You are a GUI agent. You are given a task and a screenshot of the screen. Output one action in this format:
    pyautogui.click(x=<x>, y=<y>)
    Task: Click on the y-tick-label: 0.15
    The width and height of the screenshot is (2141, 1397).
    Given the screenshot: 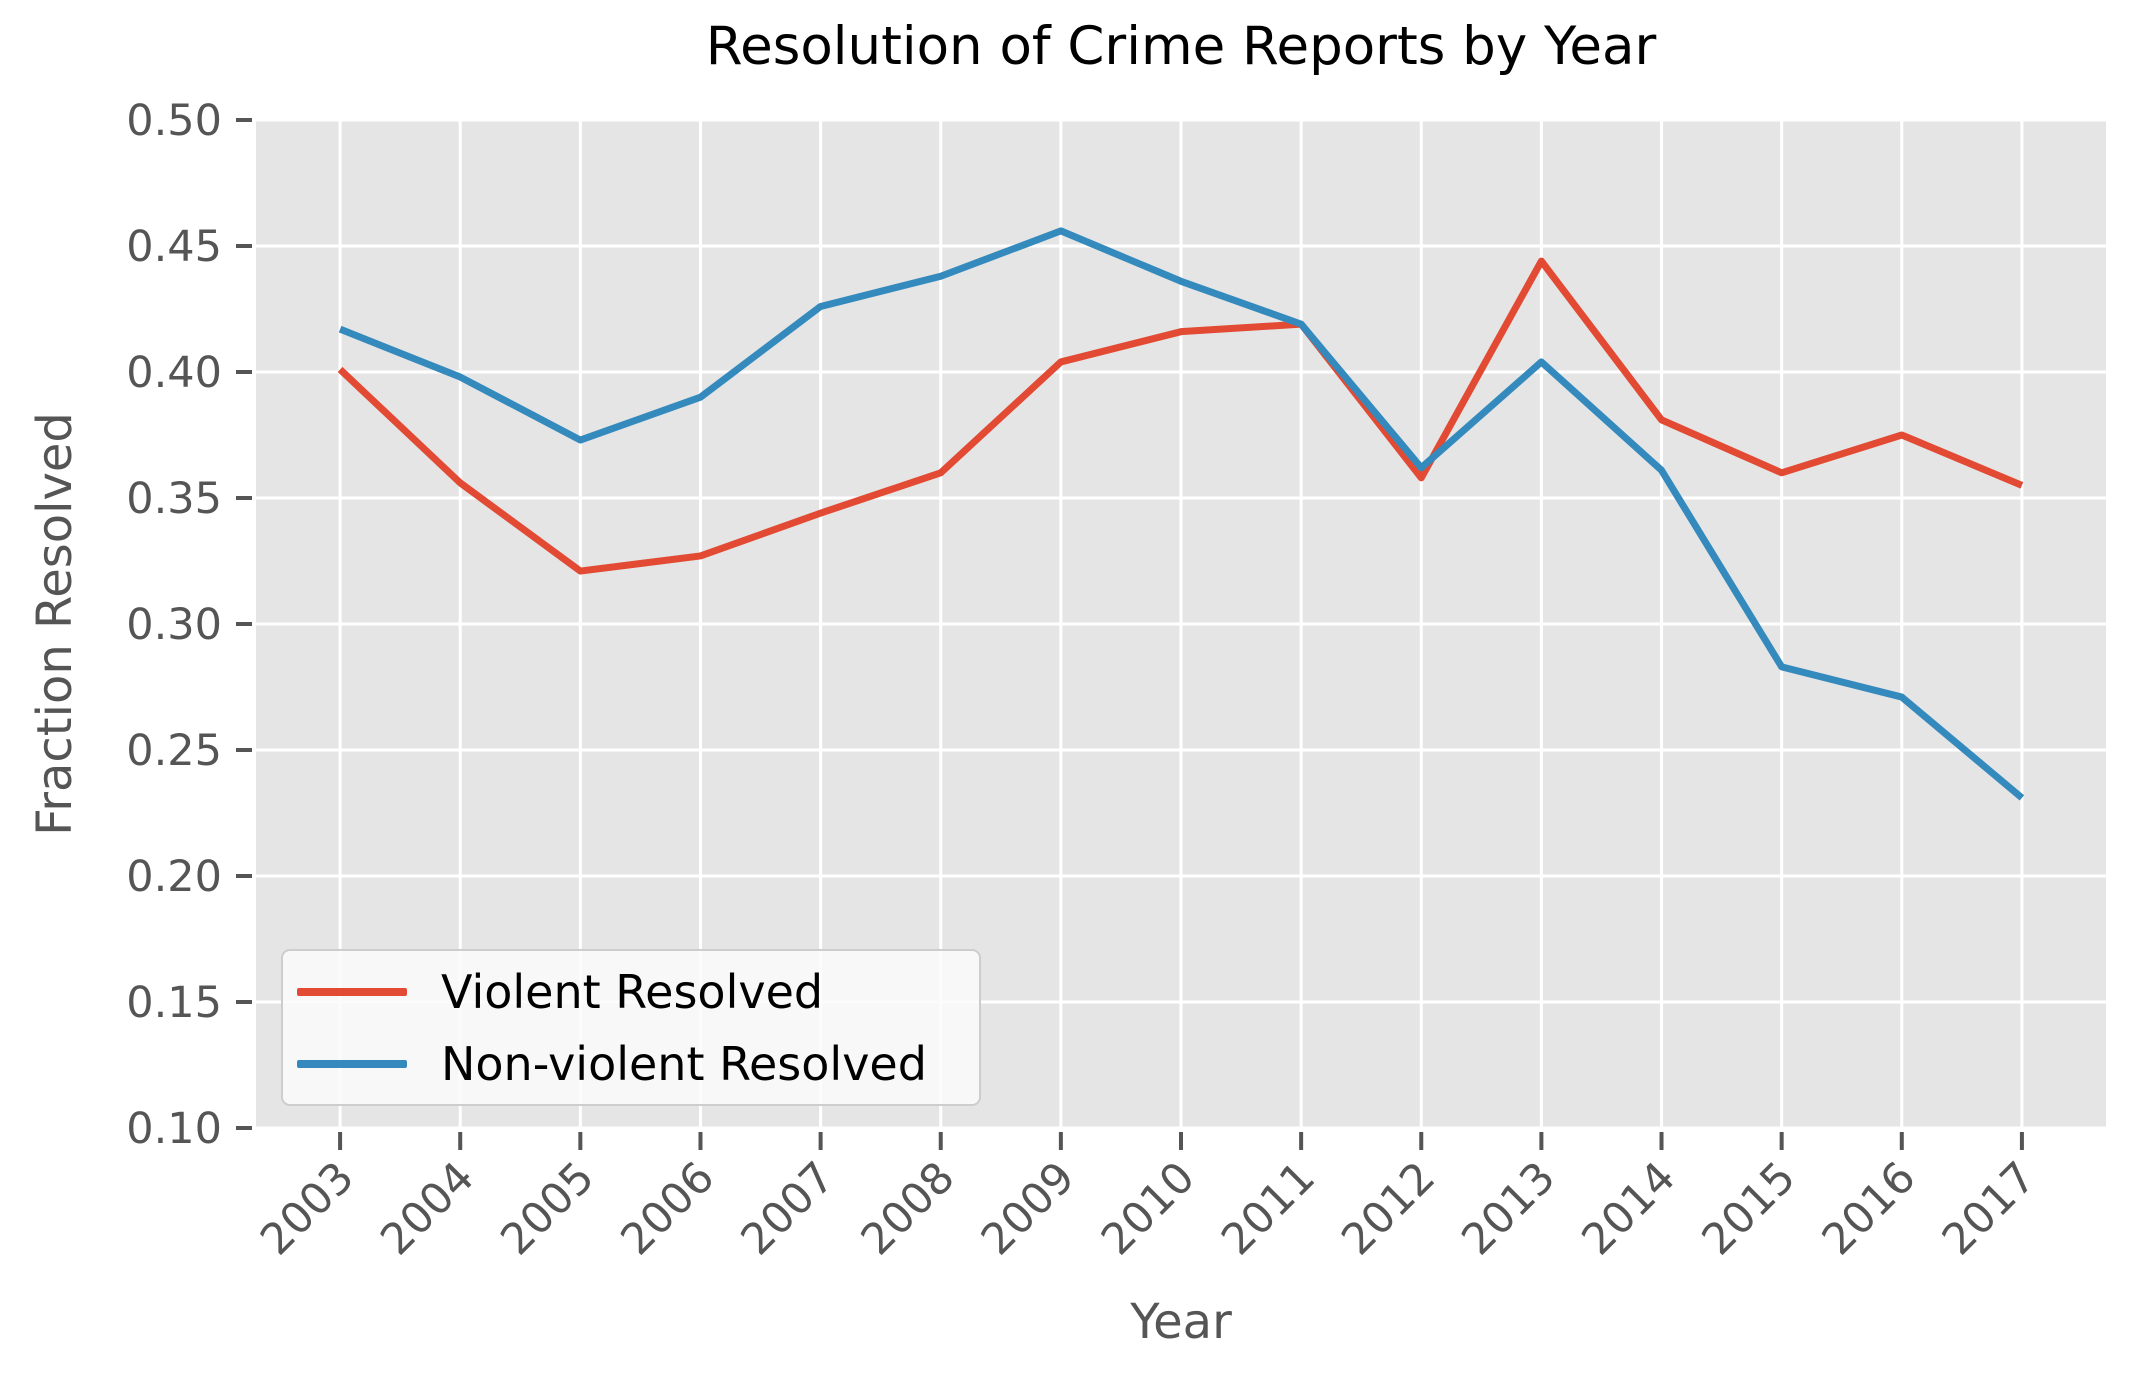 What is the action you would take?
    pyautogui.click(x=174, y=1003)
    